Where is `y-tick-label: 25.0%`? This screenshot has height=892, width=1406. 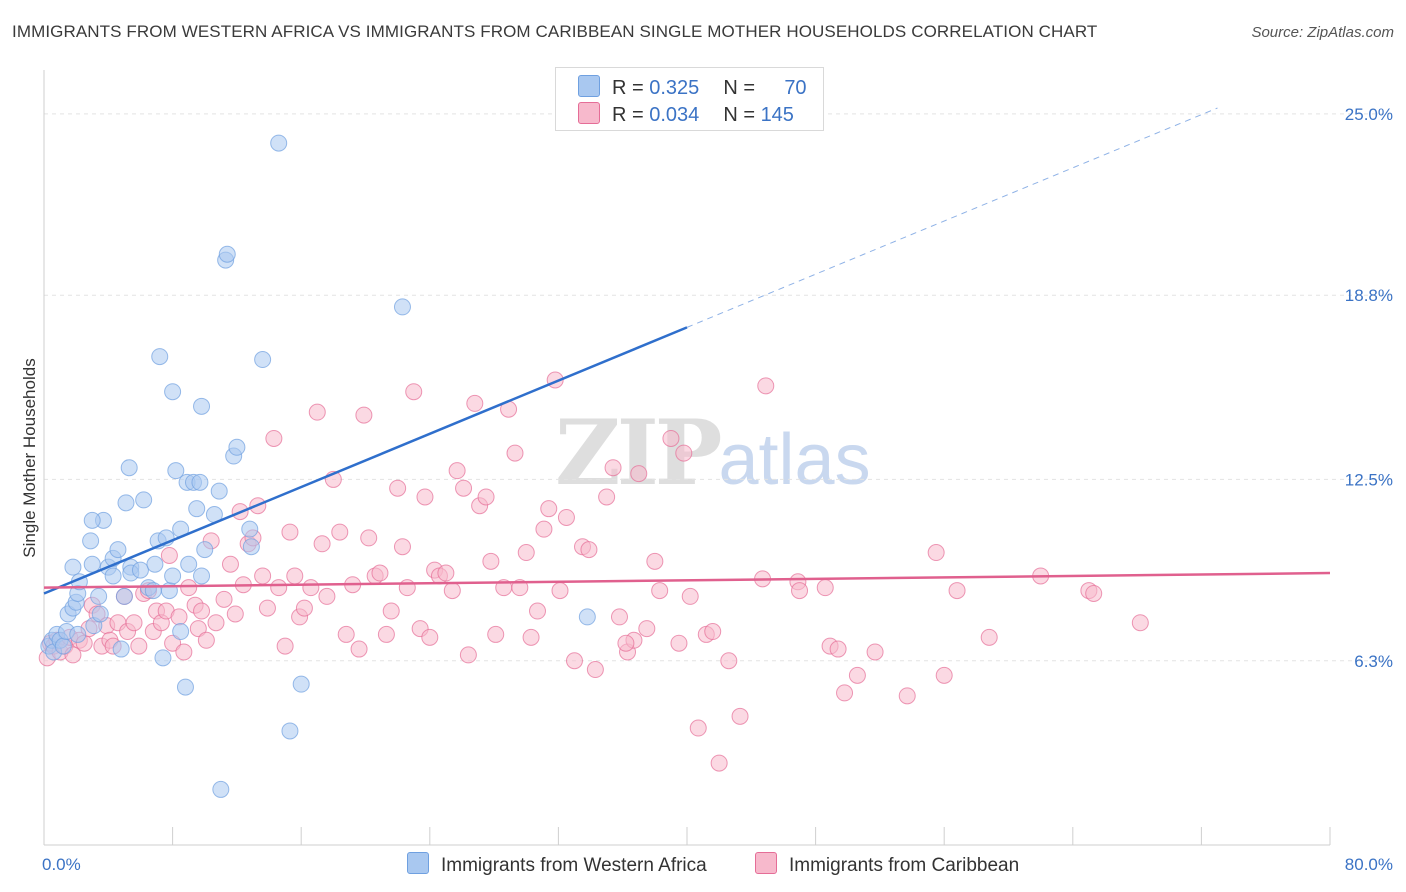
y-tick-label: 25.0% is located at coordinates (1369, 114).